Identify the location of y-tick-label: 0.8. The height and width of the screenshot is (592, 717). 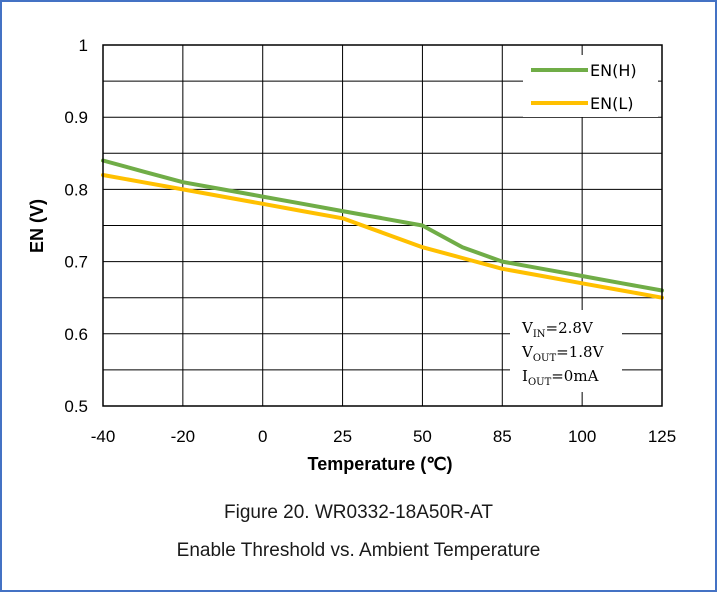
(76, 189).